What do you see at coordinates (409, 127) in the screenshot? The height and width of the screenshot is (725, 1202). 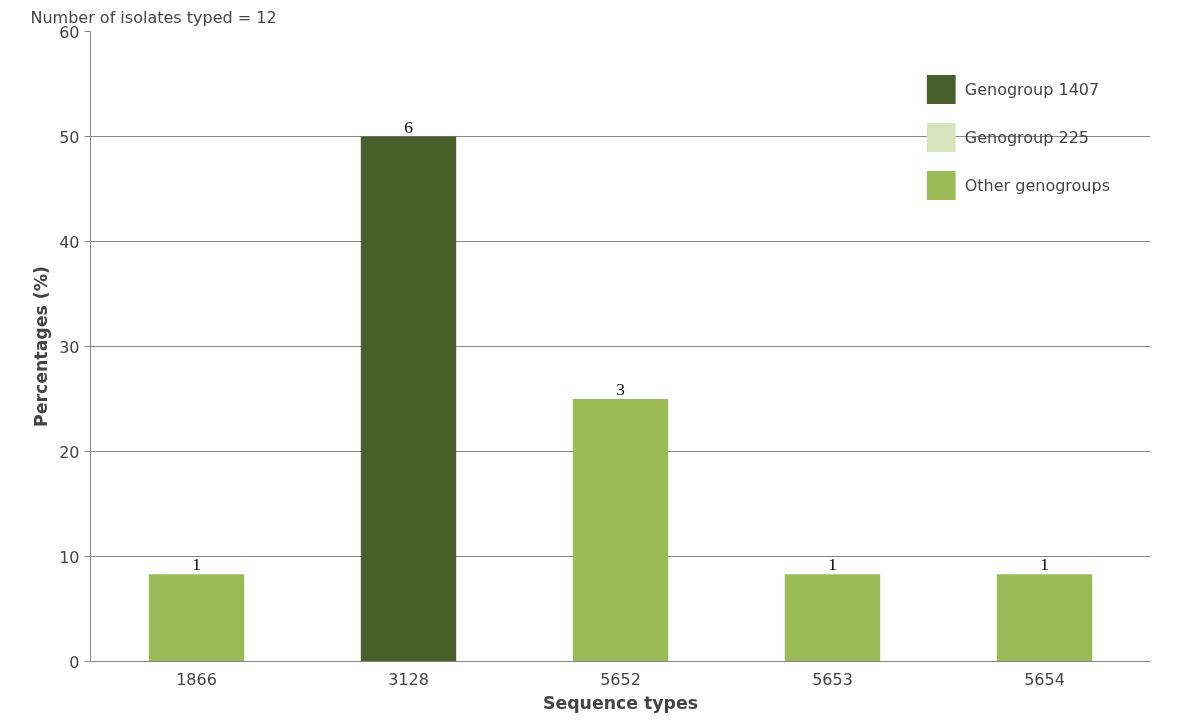 I see `annotation: 6` at bounding box center [409, 127].